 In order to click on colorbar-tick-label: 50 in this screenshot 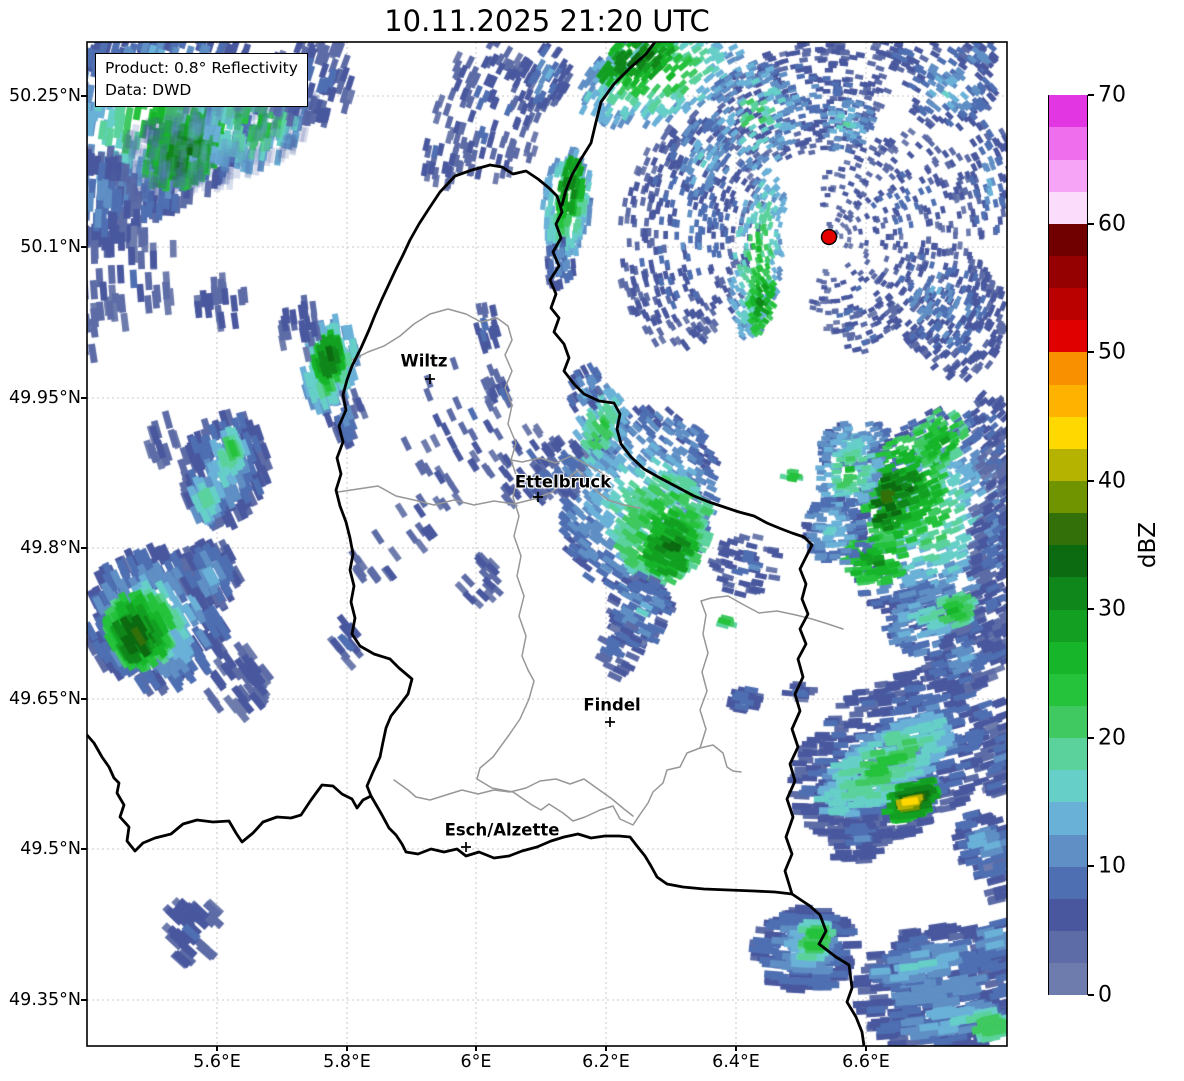, I will do `click(1112, 352)`.